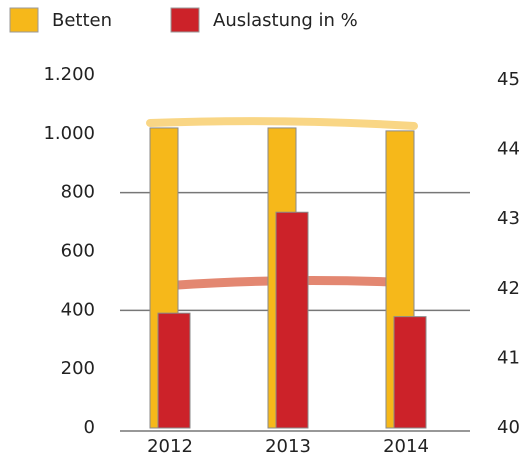 This screenshot has height=461, width=524. Describe the element at coordinates (69, 133) in the screenshot. I see `y-tick-label: 1.000` at that location.